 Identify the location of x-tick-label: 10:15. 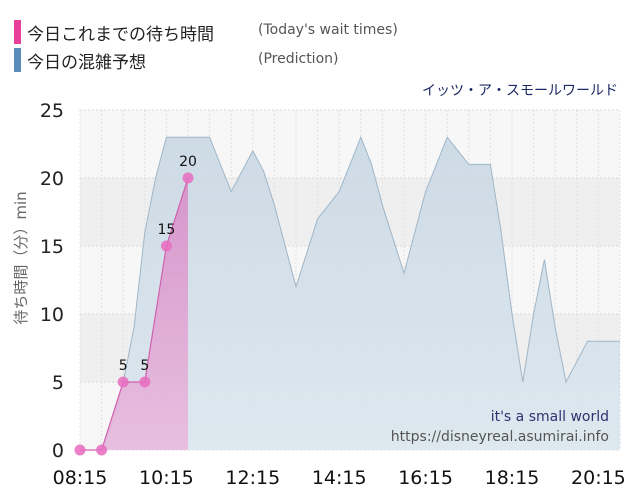
(166, 478).